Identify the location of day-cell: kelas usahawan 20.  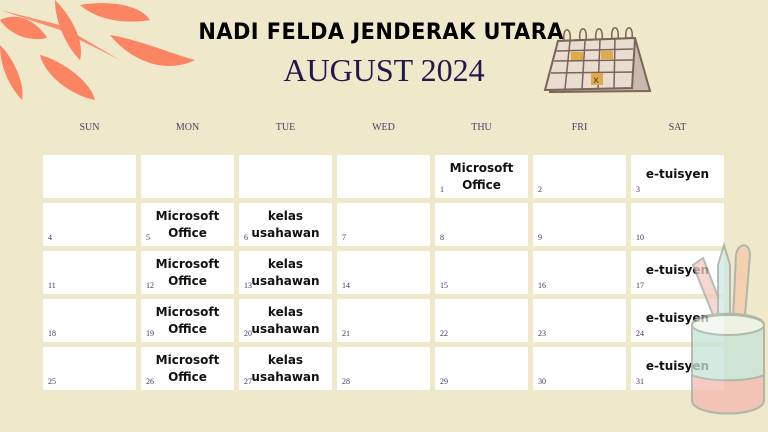
(285, 320).